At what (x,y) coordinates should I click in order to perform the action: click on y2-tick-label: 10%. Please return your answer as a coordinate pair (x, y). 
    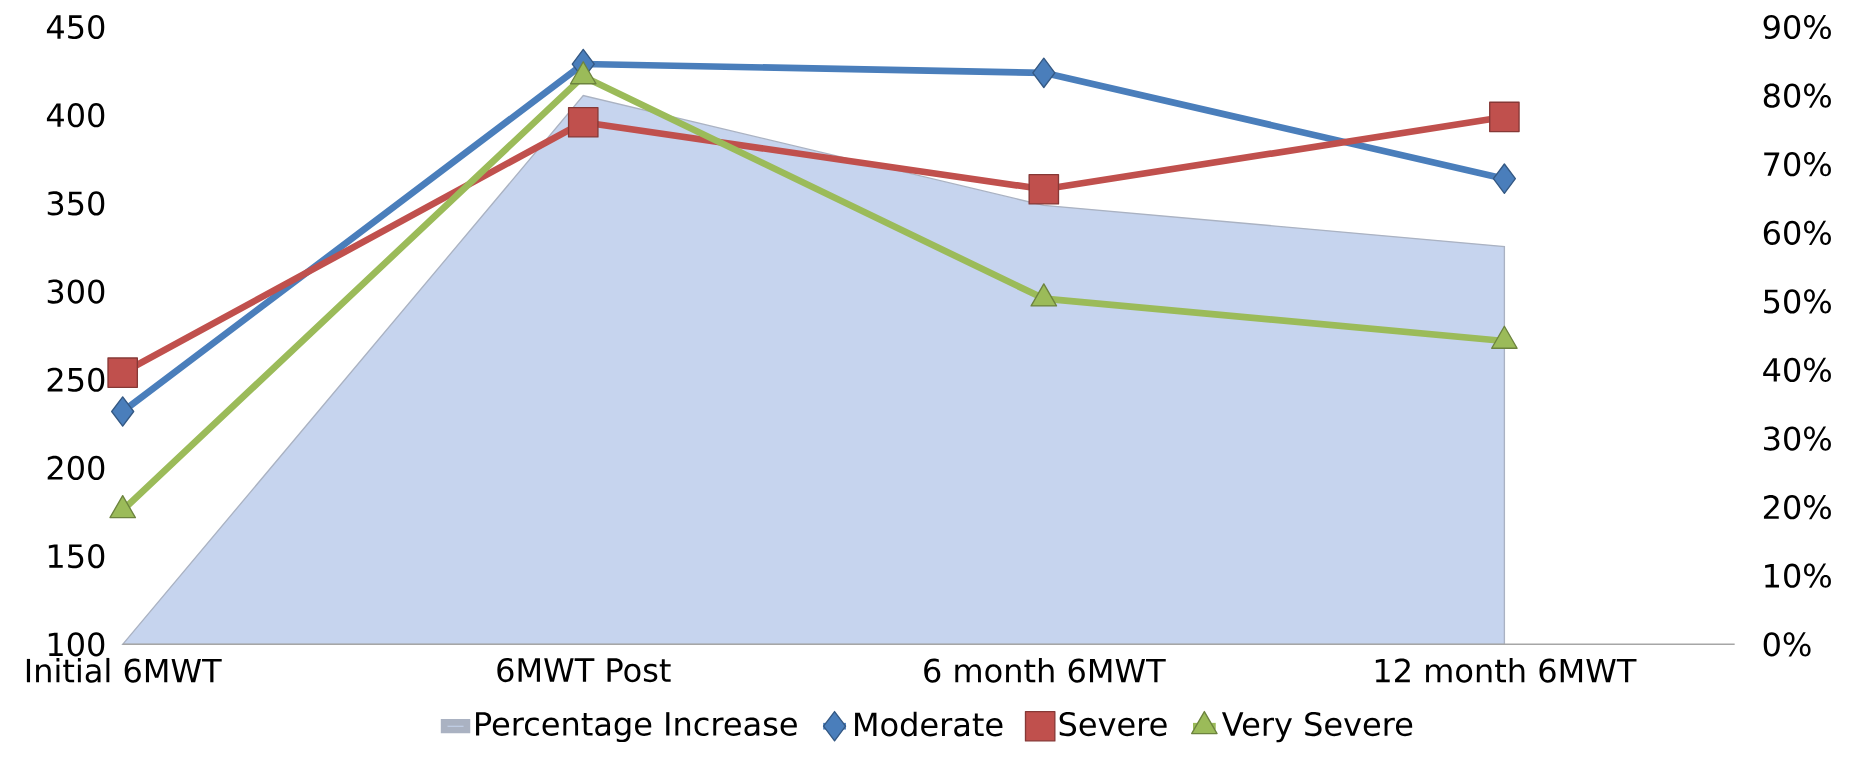
    Looking at the image, I should click on (1798, 575).